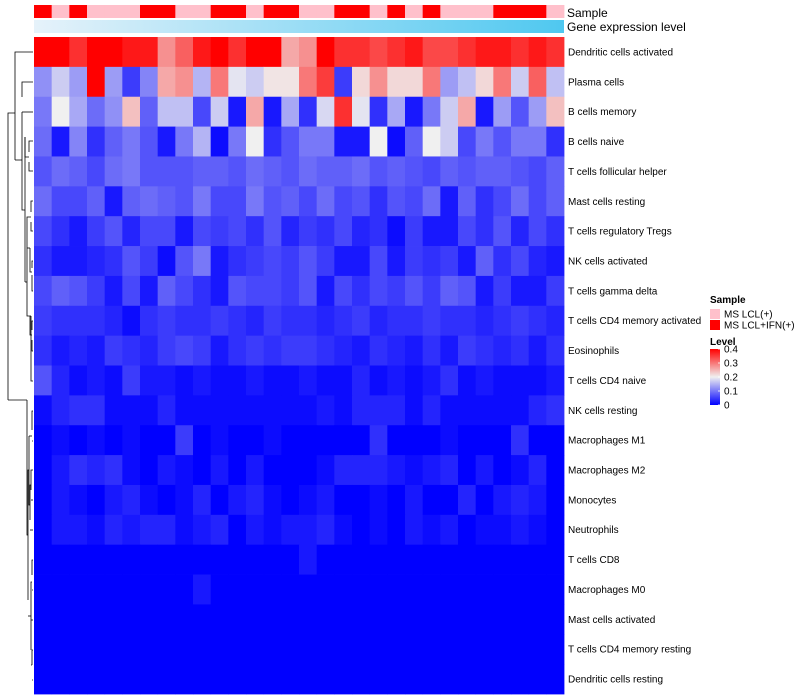 The width and height of the screenshot is (800, 700). I want to click on level-tick-label: 0.4, so click(731, 350).